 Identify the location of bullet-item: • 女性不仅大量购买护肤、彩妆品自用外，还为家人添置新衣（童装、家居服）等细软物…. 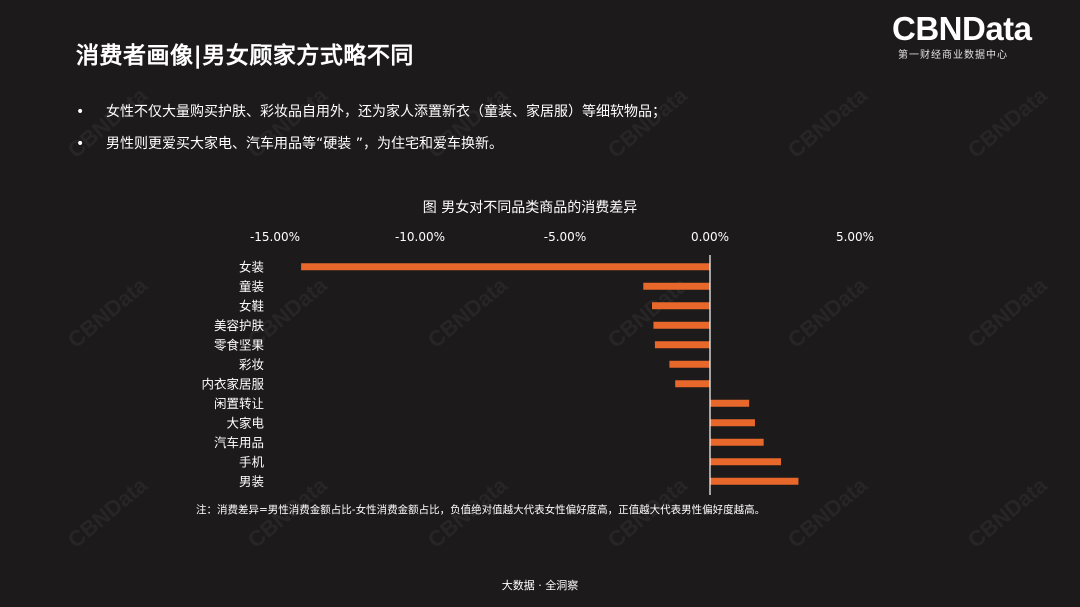
(526, 112).